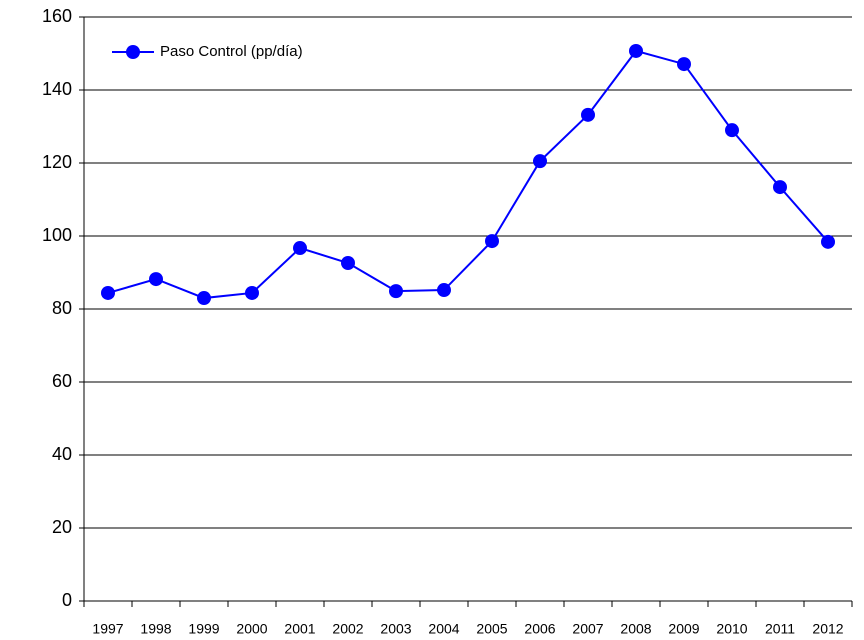 This screenshot has width=864, height=640. What do you see at coordinates (780, 629) in the screenshot?
I see `x-tick-label: 2011` at bounding box center [780, 629].